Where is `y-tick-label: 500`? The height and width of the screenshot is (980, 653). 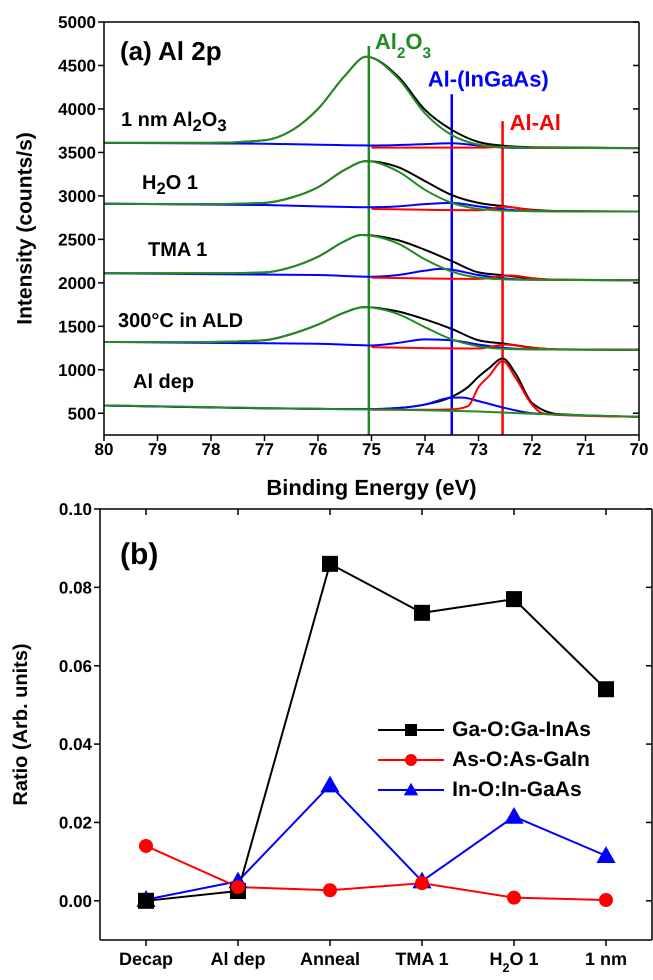 y-tick-label: 500 is located at coordinates (82, 414).